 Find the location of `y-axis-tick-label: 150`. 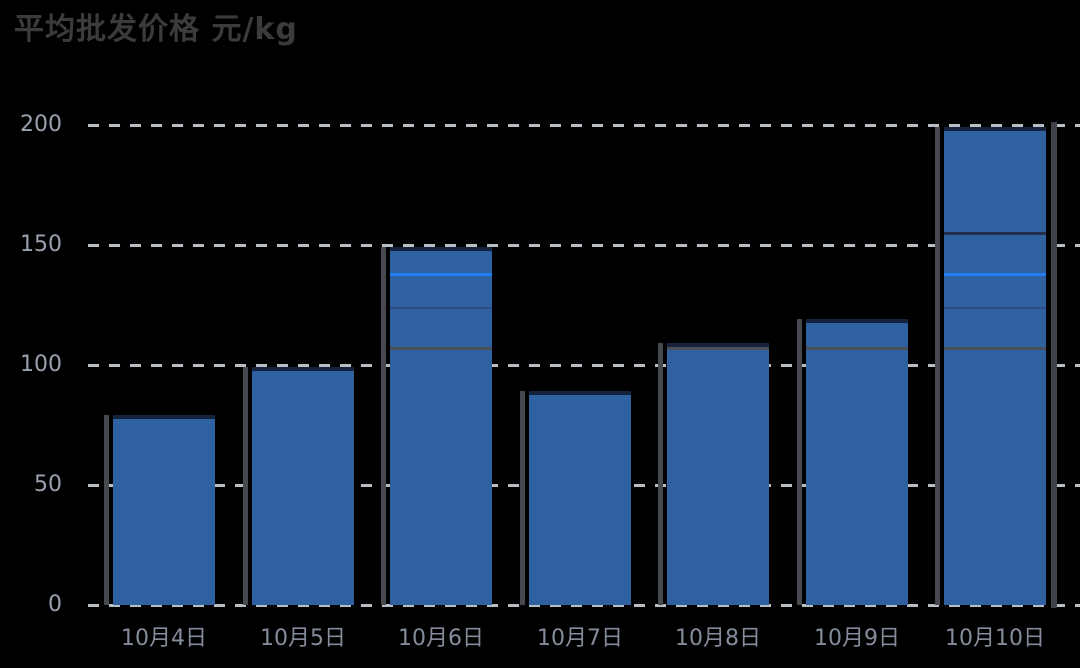

y-axis-tick-label: 150 is located at coordinates (41, 244).